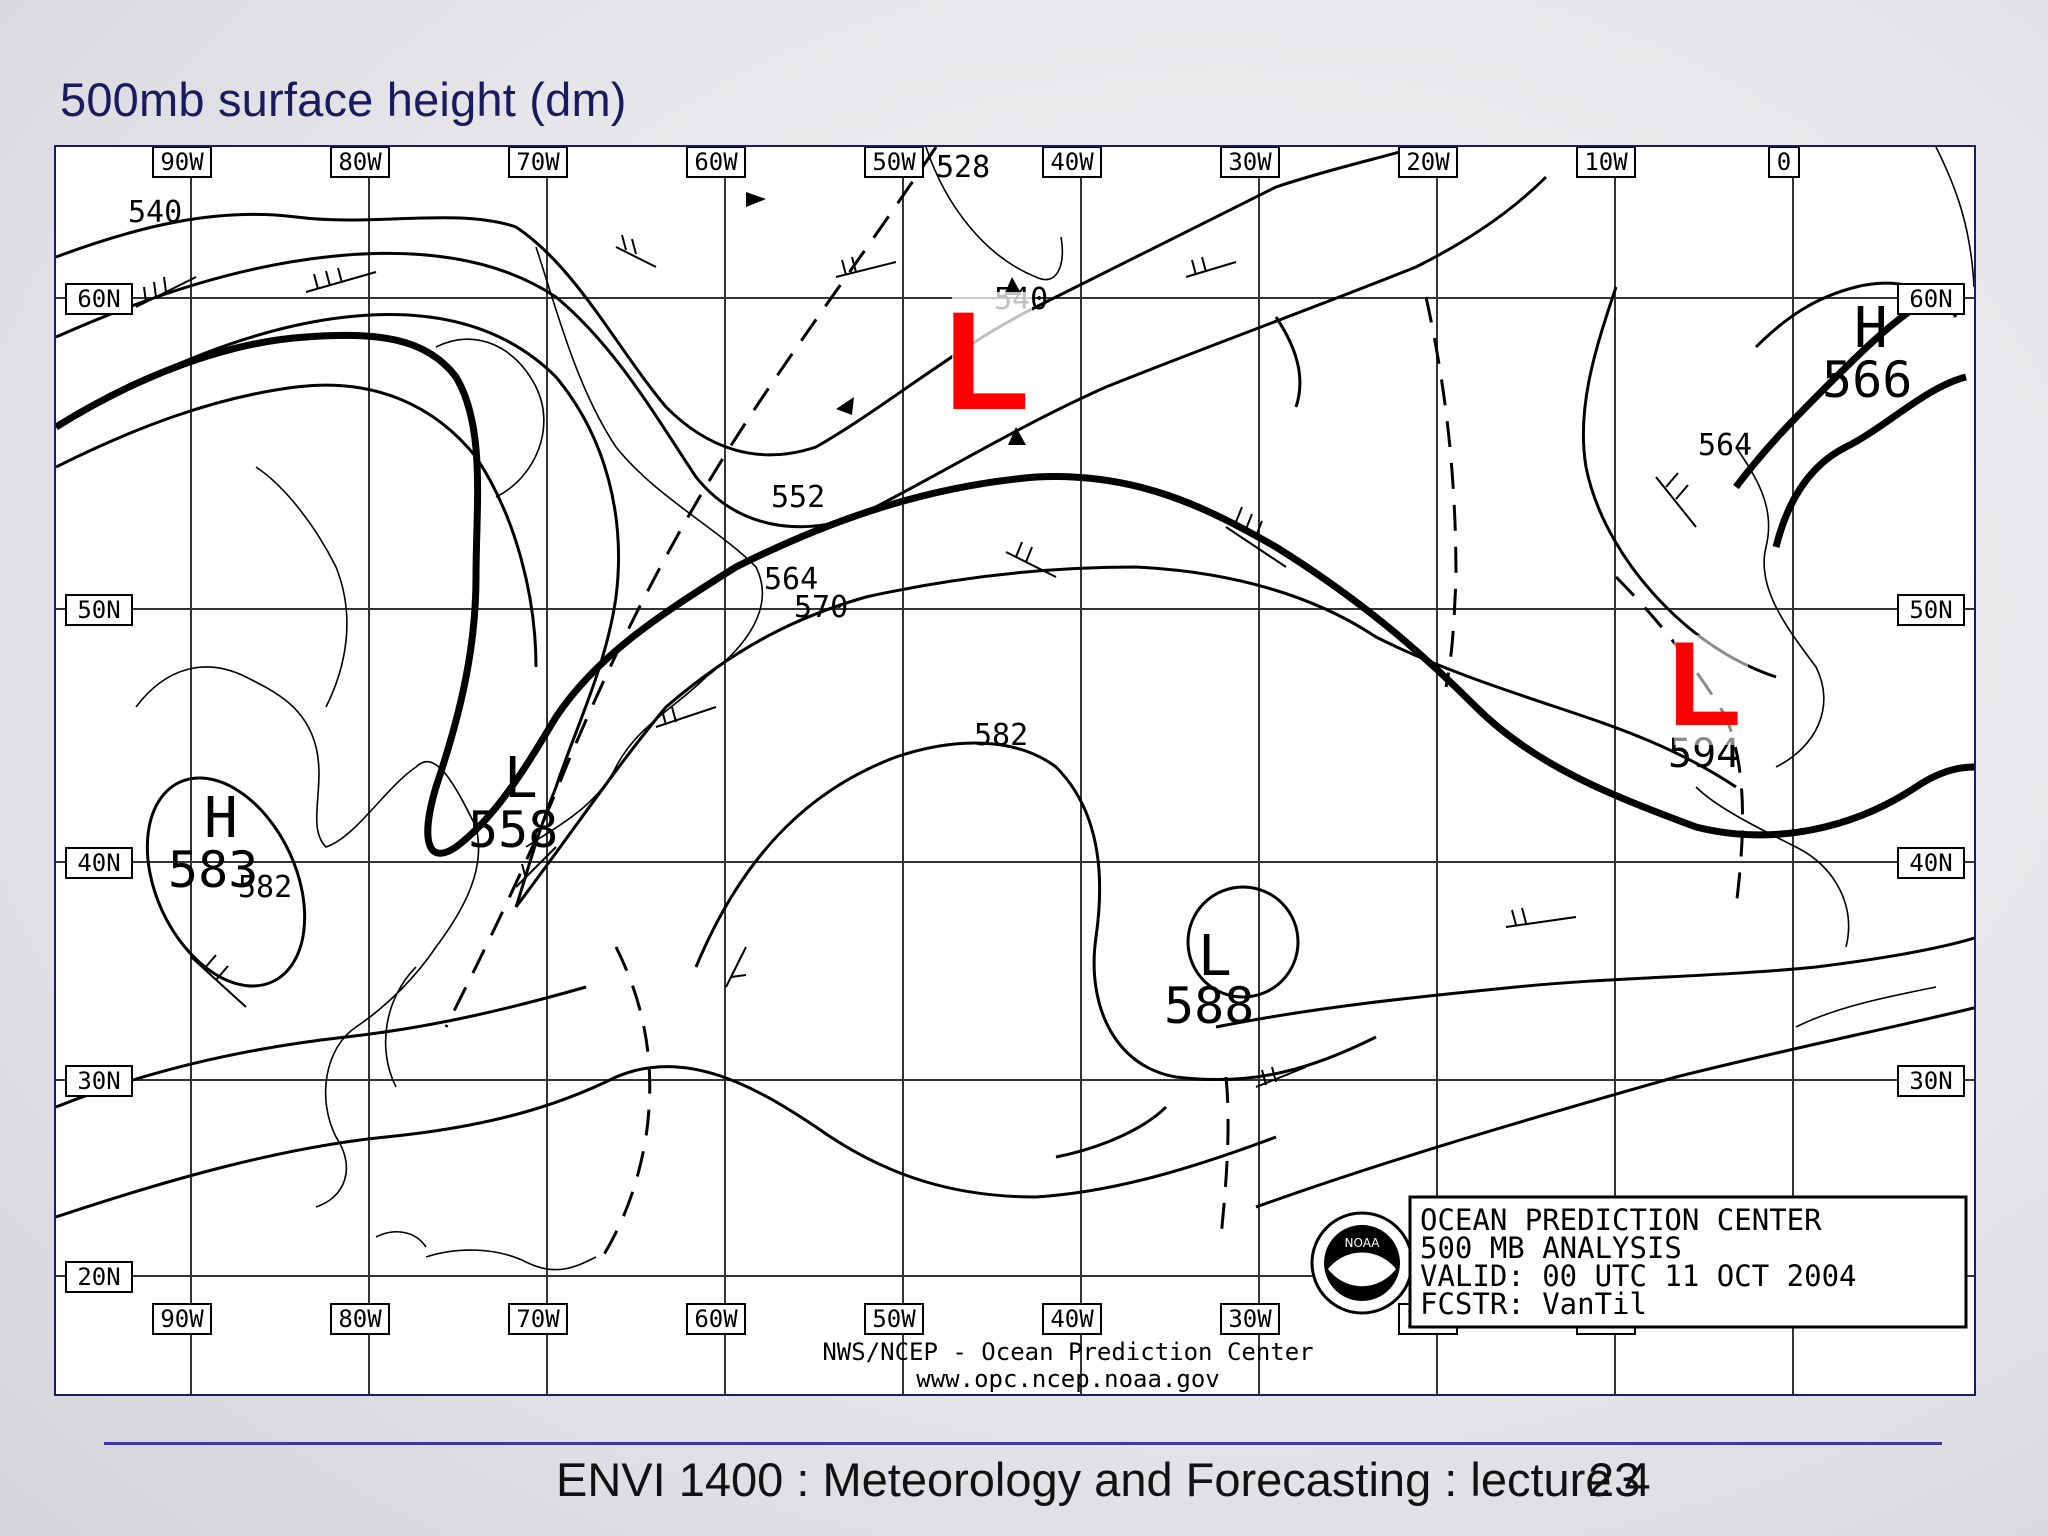  What do you see at coordinates (963, 167) in the screenshot?
I see `contour-label: 528` at bounding box center [963, 167].